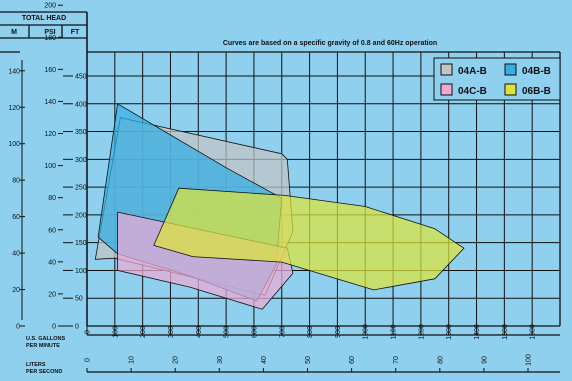 The image size is (572, 381). I want to click on ft-tick-label: 450, so click(81, 76).